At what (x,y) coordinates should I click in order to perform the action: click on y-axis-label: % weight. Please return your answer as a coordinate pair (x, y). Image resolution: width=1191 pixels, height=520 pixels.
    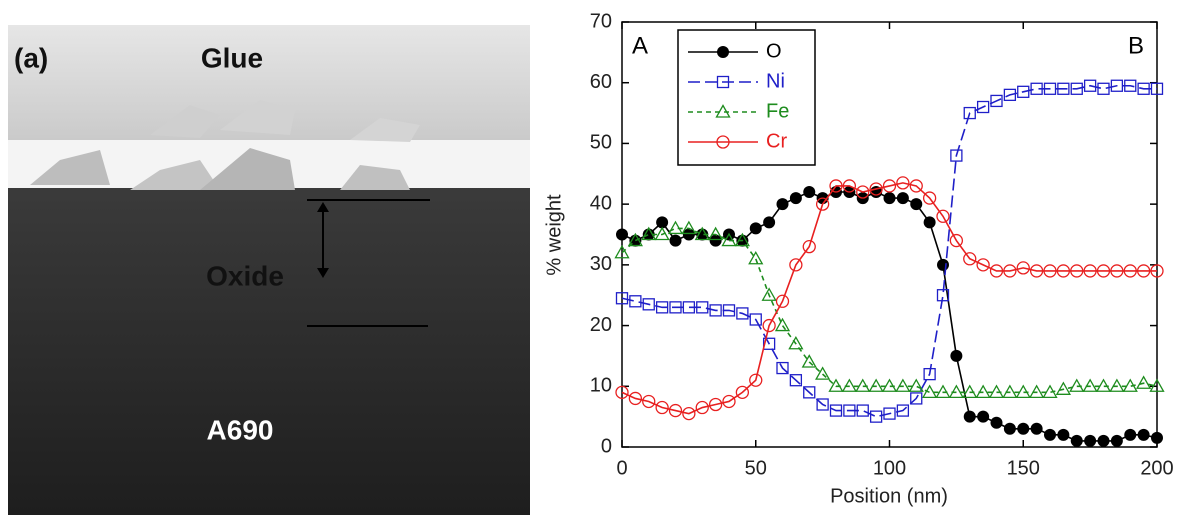
    Looking at the image, I should click on (554, 235).